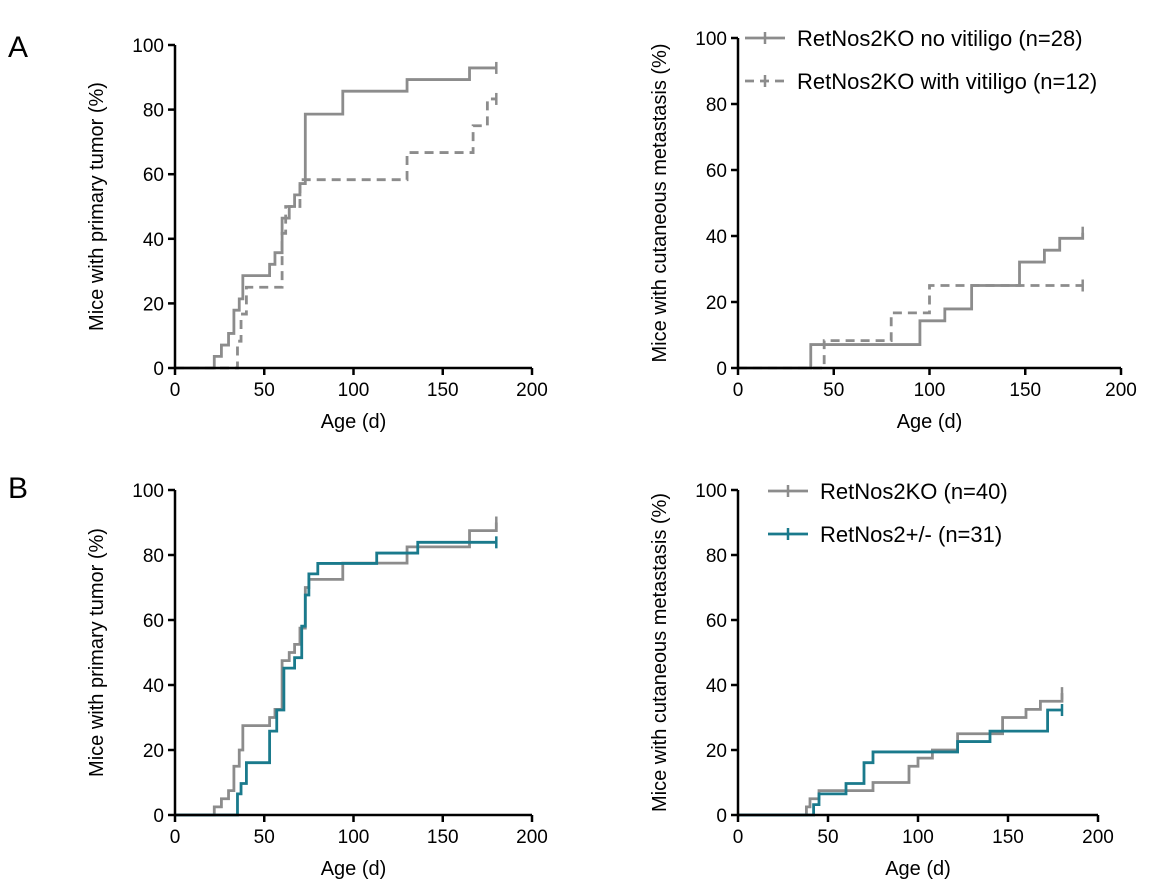 Image resolution: width=1175 pixels, height=892 pixels. I want to click on legend-label-1: RetNos2KO with vitiligo (n=12), so click(947, 81).